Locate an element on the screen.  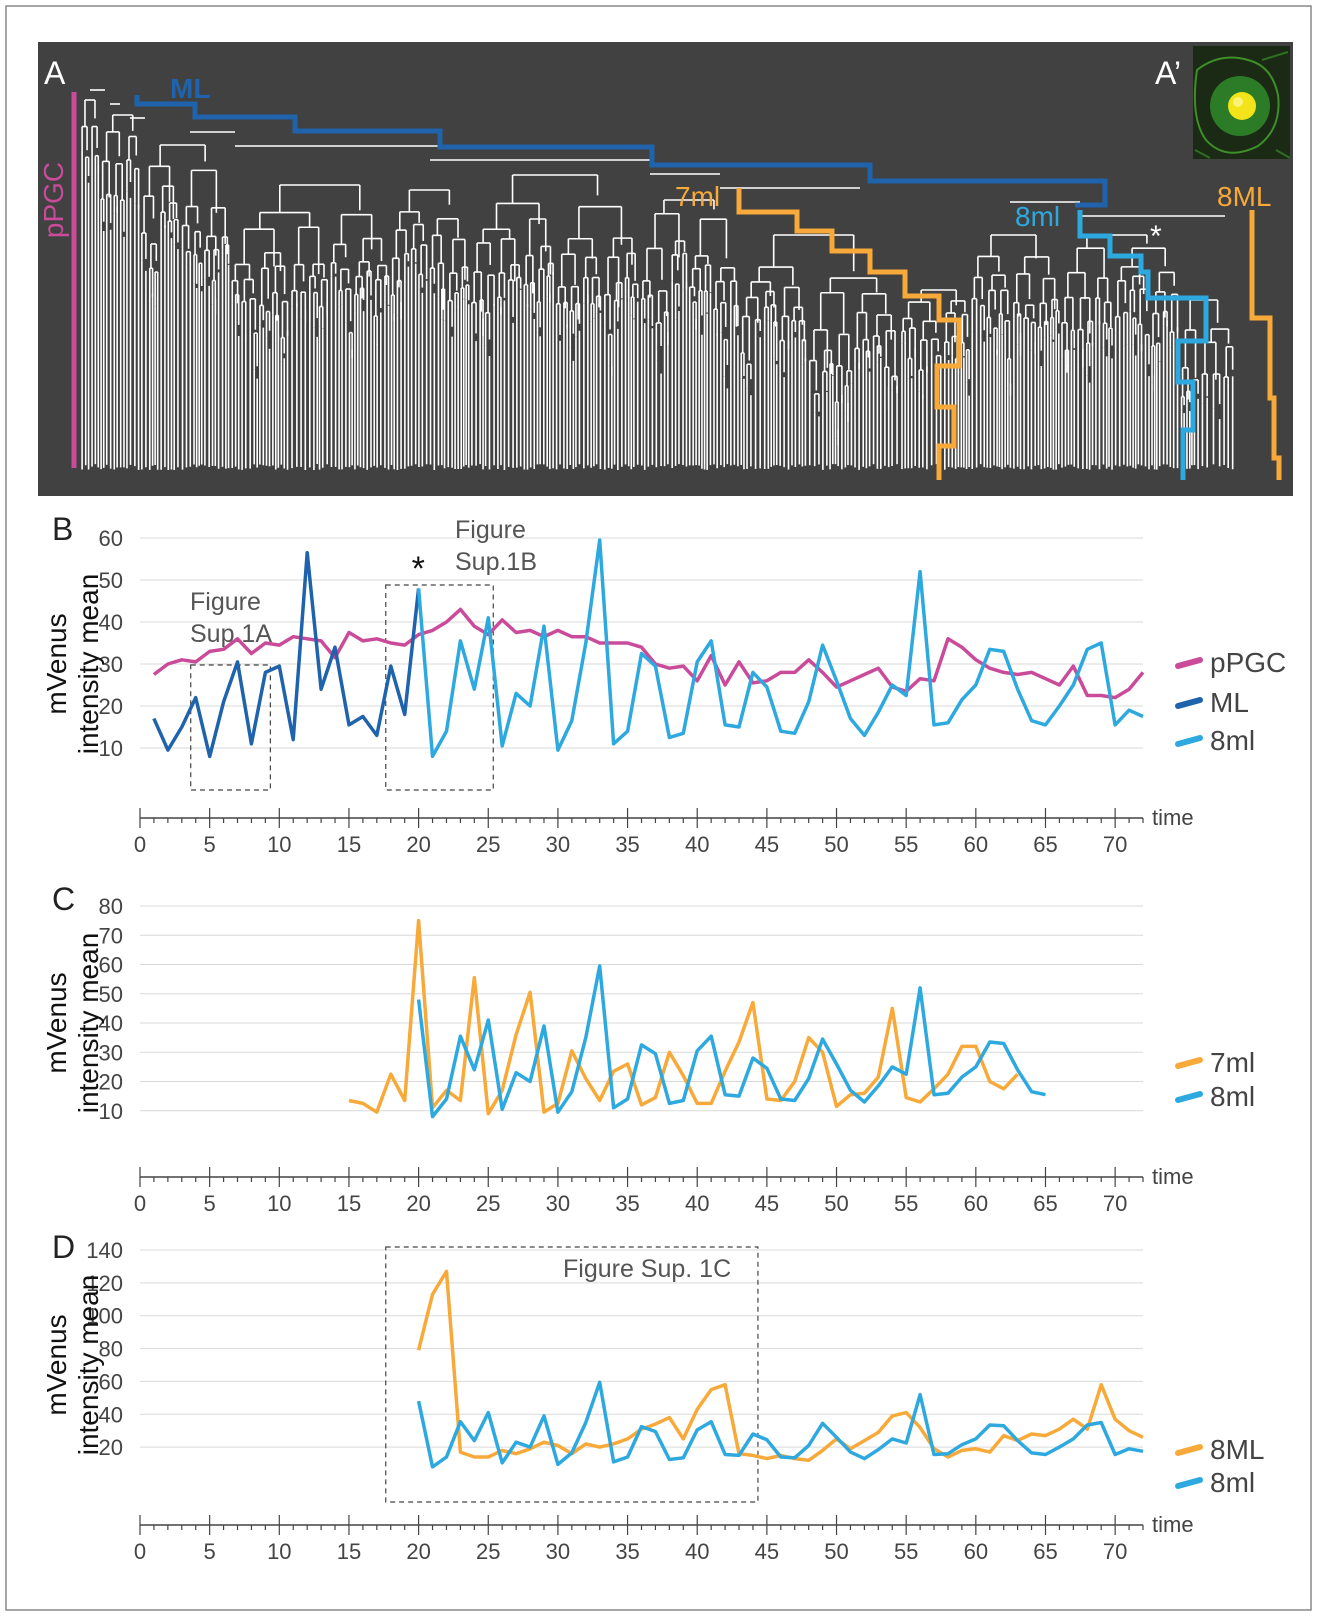
highlight-box is located at coordinates (439, 687).